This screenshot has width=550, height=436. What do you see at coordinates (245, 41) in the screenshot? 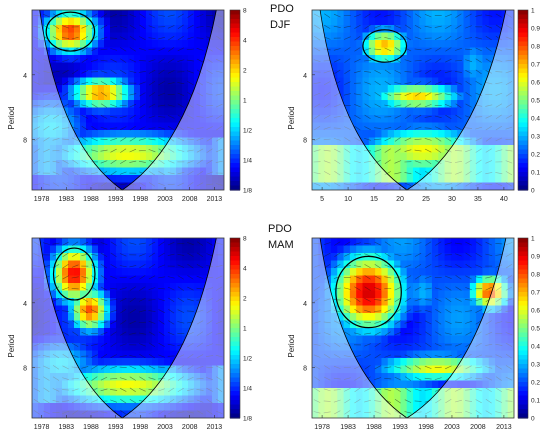
I see `colorbar-tick-label: 4` at bounding box center [245, 41].